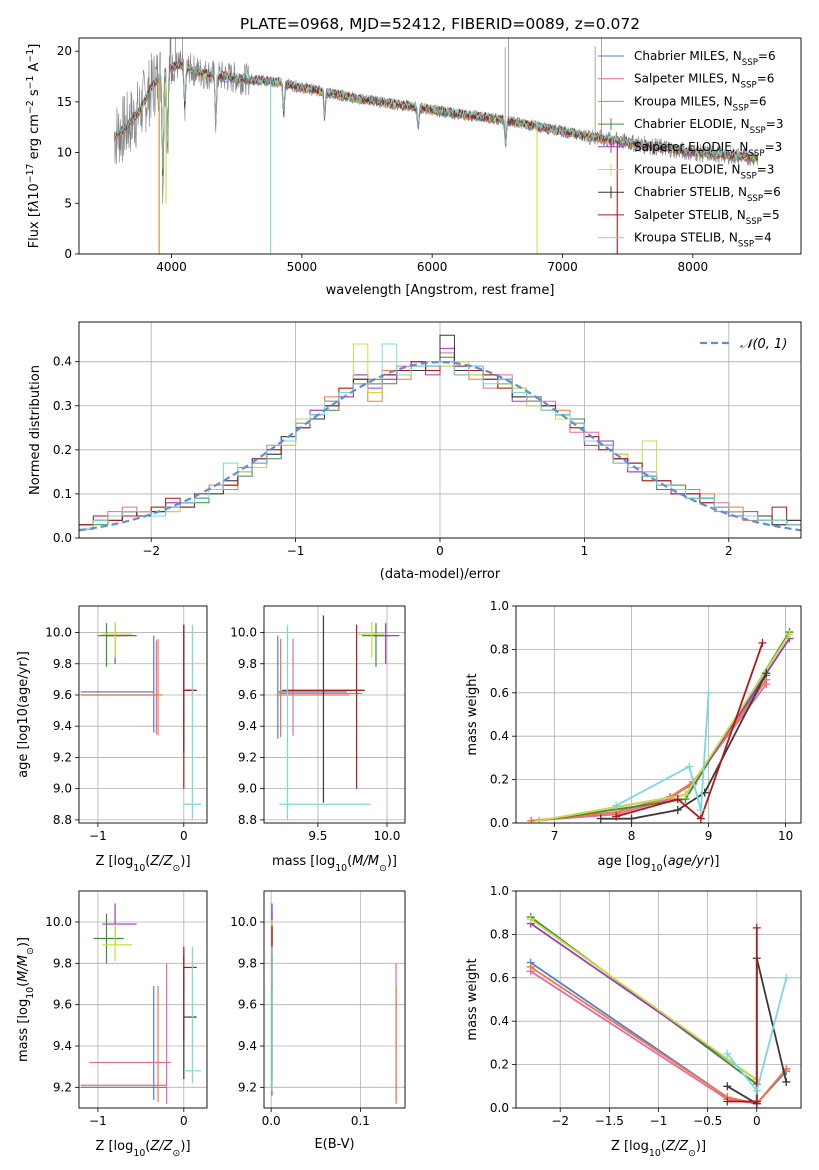 The height and width of the screenshot is (1170, 819). I want to click on age_vs_mass-grid, so click(334, 714).